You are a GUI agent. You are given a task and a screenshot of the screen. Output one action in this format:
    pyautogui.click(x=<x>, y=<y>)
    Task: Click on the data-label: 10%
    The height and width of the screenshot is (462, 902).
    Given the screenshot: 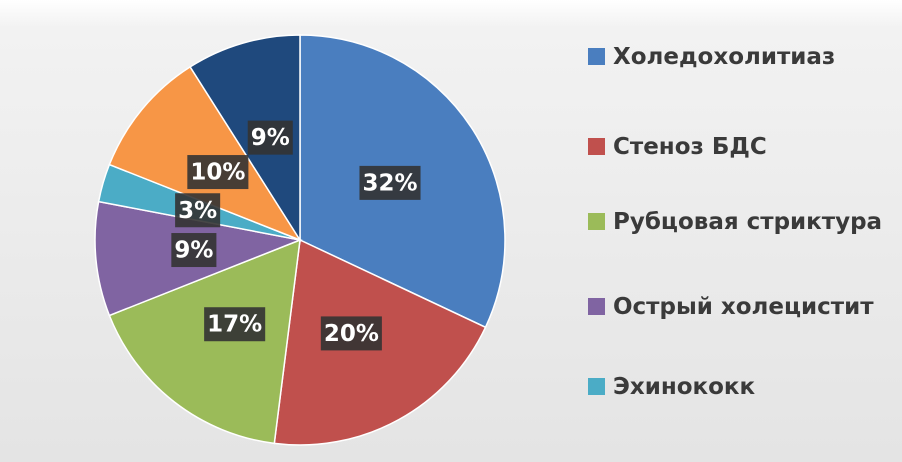 What is the action you would take?
    pyautogui.click(x=218, y=172)
    